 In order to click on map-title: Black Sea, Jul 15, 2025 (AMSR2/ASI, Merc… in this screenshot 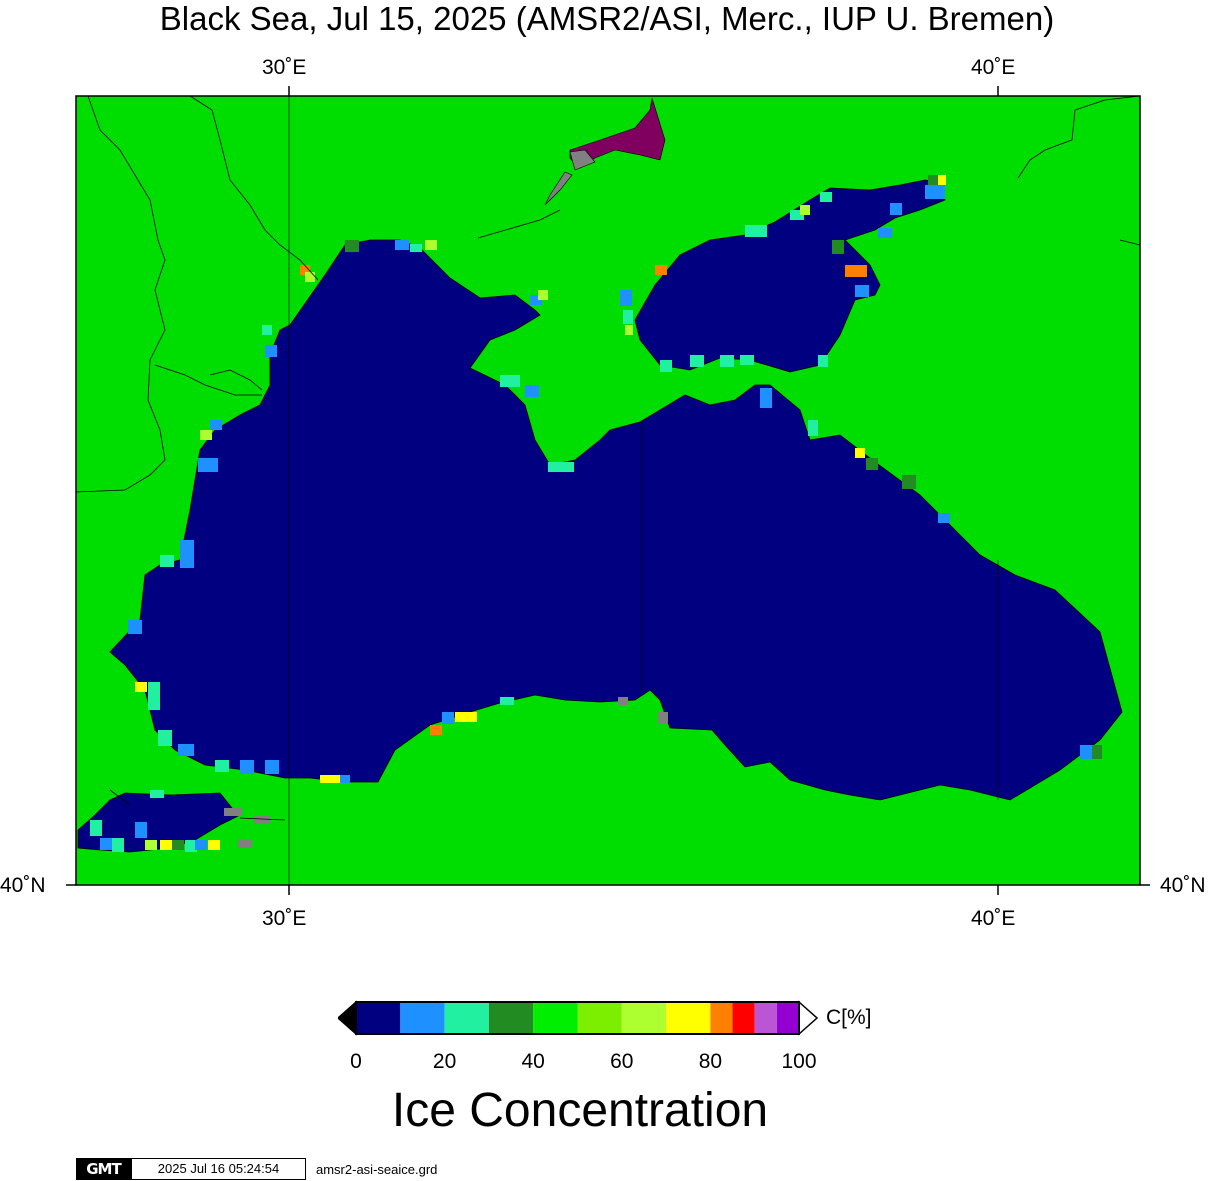, I will do `click(607, 18)`.